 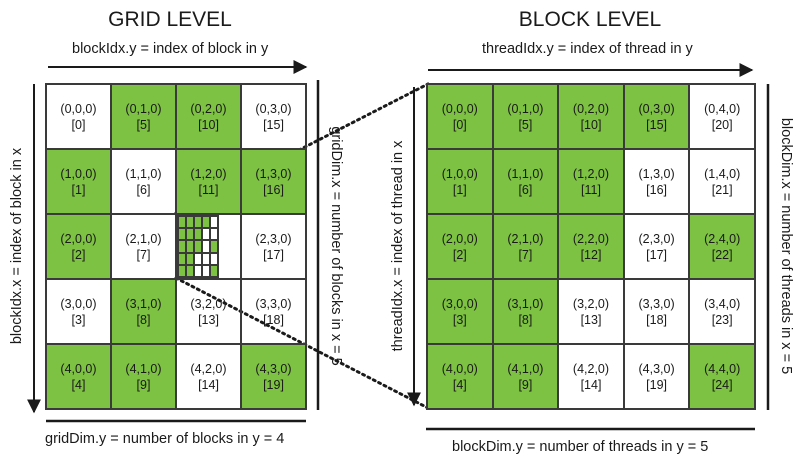 What do you see at coordinates (459, 238) in the screenshot?
I see `block-thread-cell-coord: (2,0,0)` at bounding box center [459, 238].